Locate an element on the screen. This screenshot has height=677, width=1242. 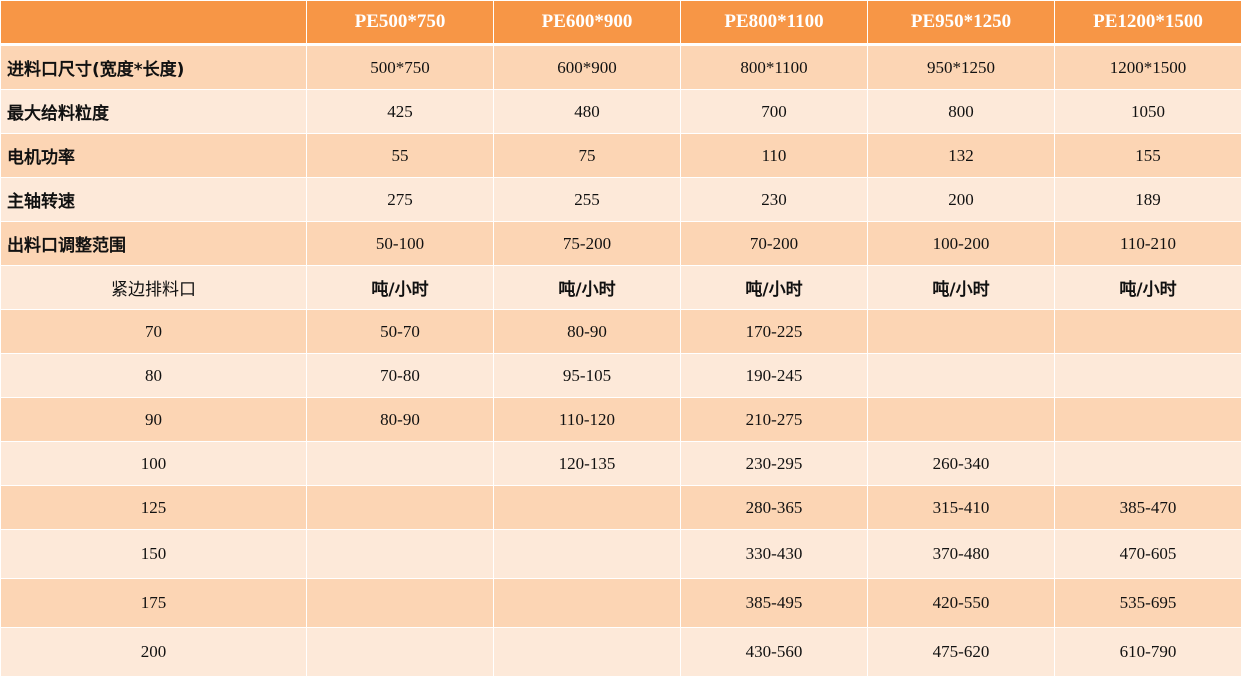
row-label: 80 is located at coordinates (153, 375).